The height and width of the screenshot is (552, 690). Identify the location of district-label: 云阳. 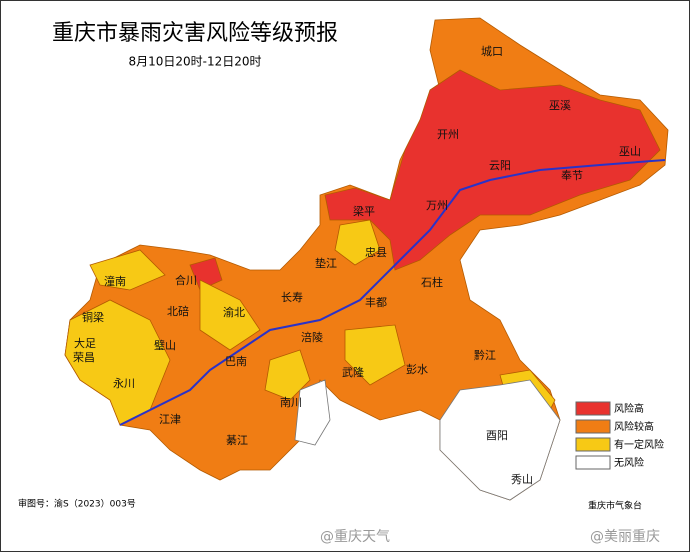
(500, 165).